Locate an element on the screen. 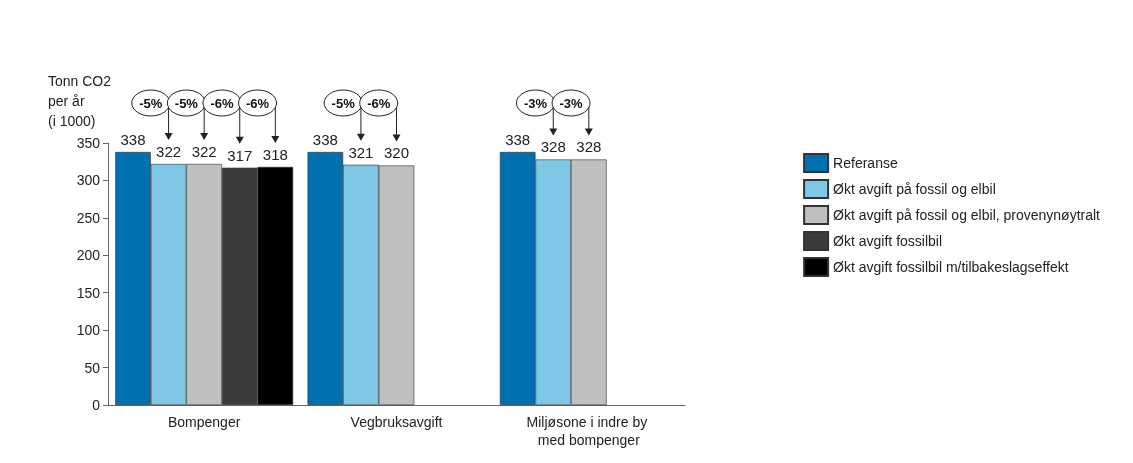 The height and width of the screenshot is (463, 1133). y-tick-label: 300 is located at coordinates (88, 180).